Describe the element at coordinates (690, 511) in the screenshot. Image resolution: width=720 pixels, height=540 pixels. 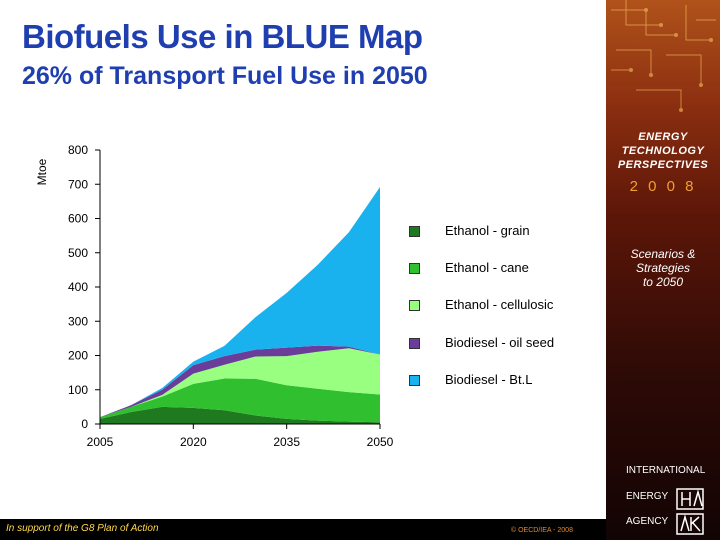
I see `iea-logo-icon` at that location.